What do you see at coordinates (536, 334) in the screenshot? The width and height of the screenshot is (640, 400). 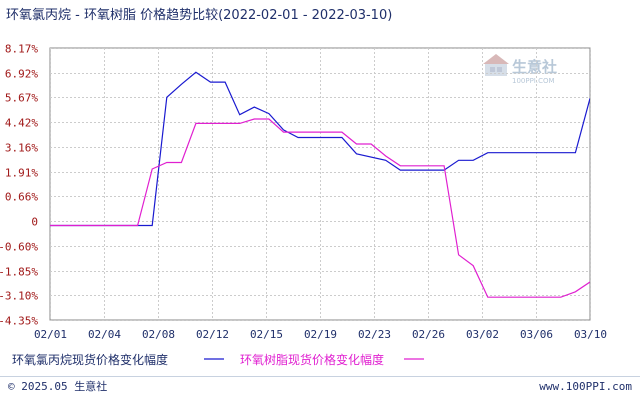 I see `x-tick-label: 03/06` at bounding box center [536, 334].